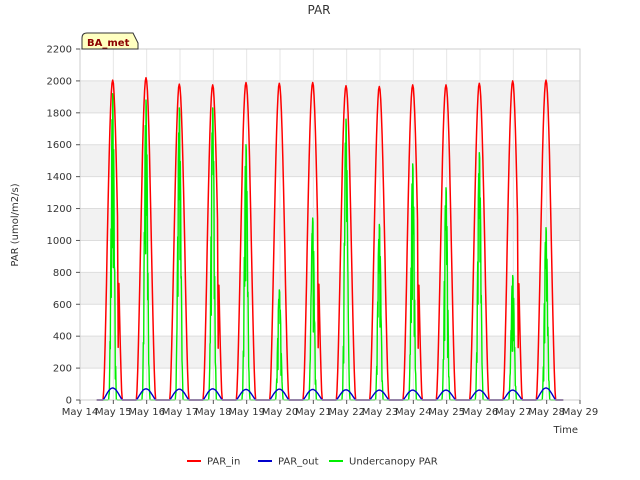 This screenshot has height=480, width=640. What do you see at coordinates (318, 10) in the screenshot?
I see `chart-title: PAR` at bounding box center [318, 10].